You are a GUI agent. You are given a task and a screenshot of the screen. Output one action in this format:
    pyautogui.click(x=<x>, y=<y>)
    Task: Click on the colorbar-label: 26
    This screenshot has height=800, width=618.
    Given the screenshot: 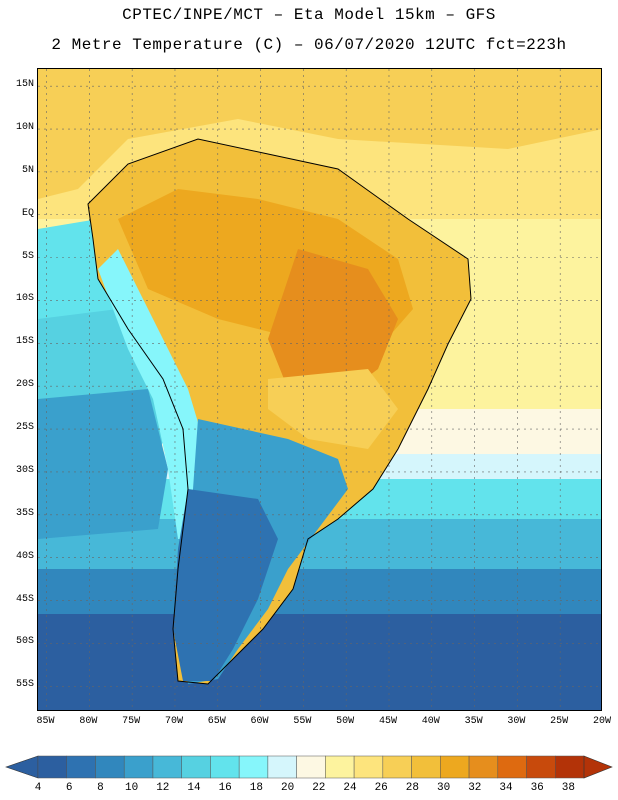 What is the action you would take?
    pyautogui.click(x=381, y=788)
    